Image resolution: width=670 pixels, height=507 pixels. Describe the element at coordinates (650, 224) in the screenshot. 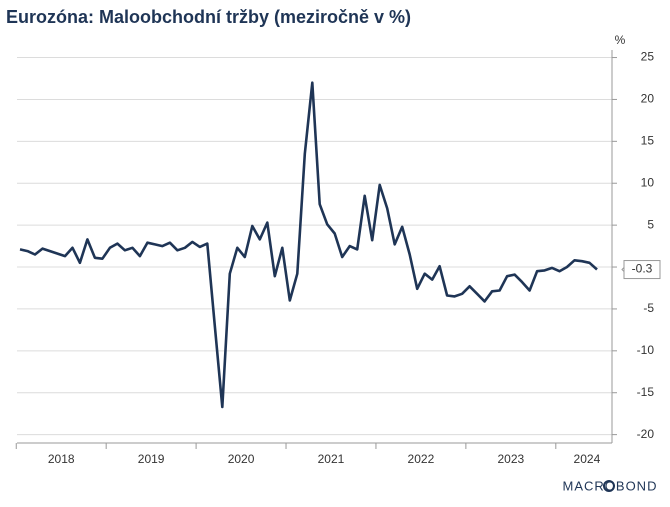

I see `y-tick-label: 5` at that location.